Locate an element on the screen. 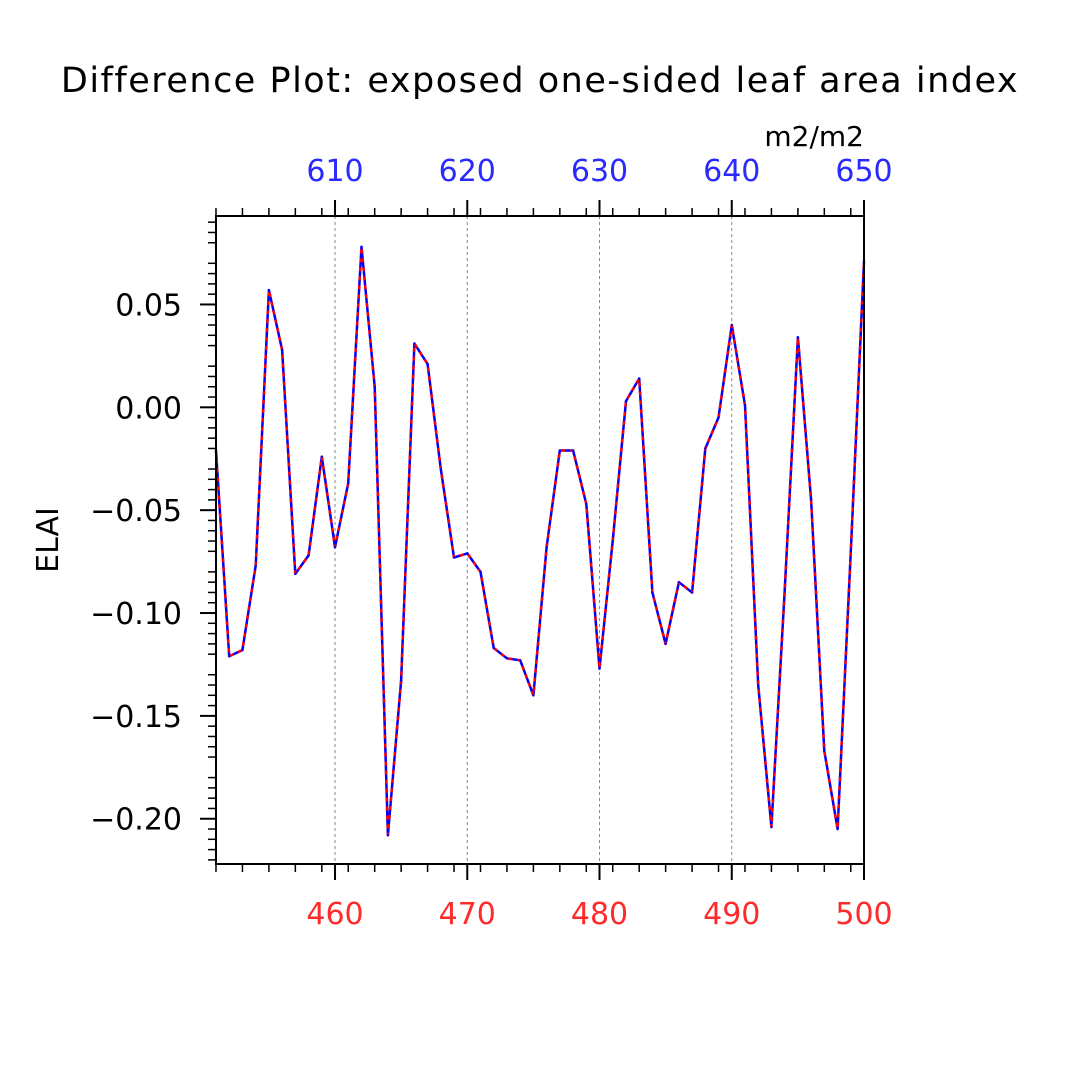  units-label: m2/m2 is located at coordinates (814, 136).